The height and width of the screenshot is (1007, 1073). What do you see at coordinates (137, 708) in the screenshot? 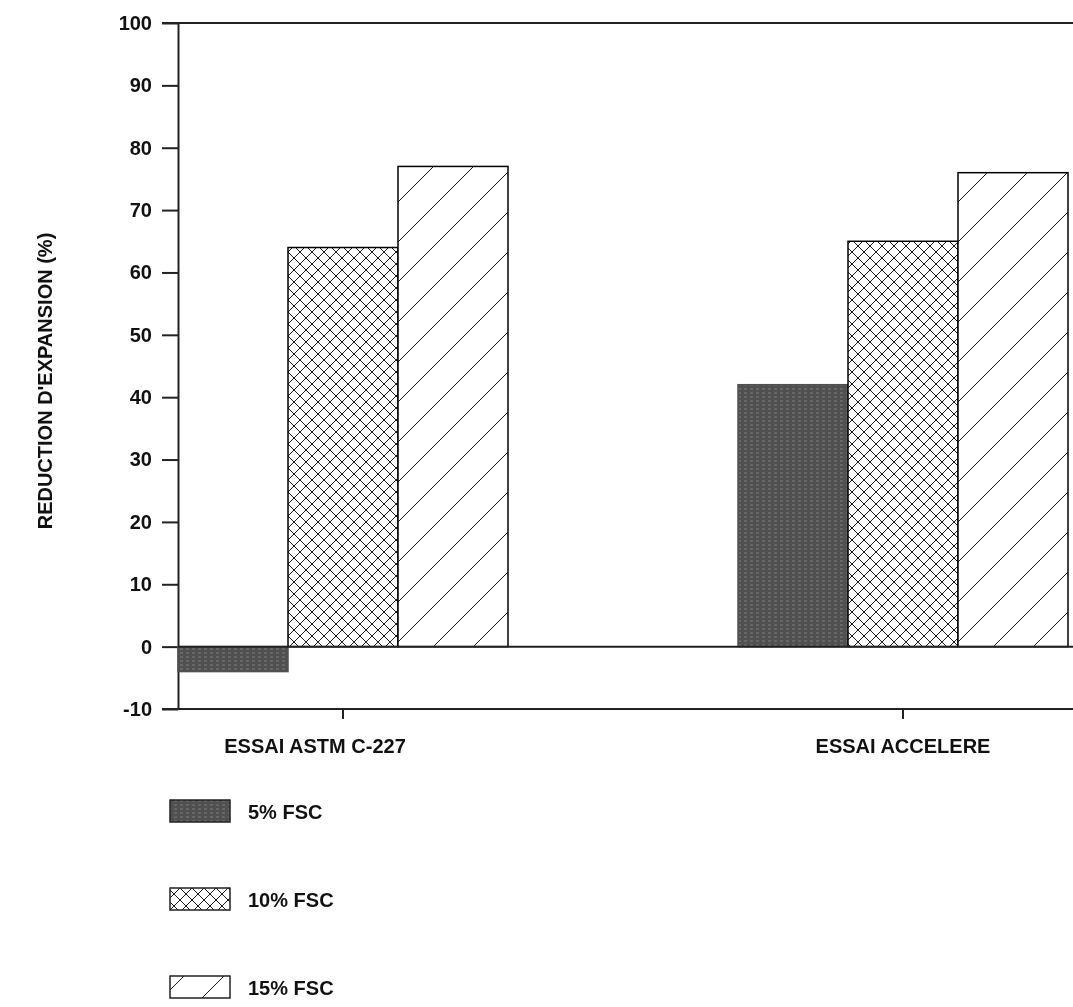
I see `y-tick-label: -10` at bounding box center [137, 708].